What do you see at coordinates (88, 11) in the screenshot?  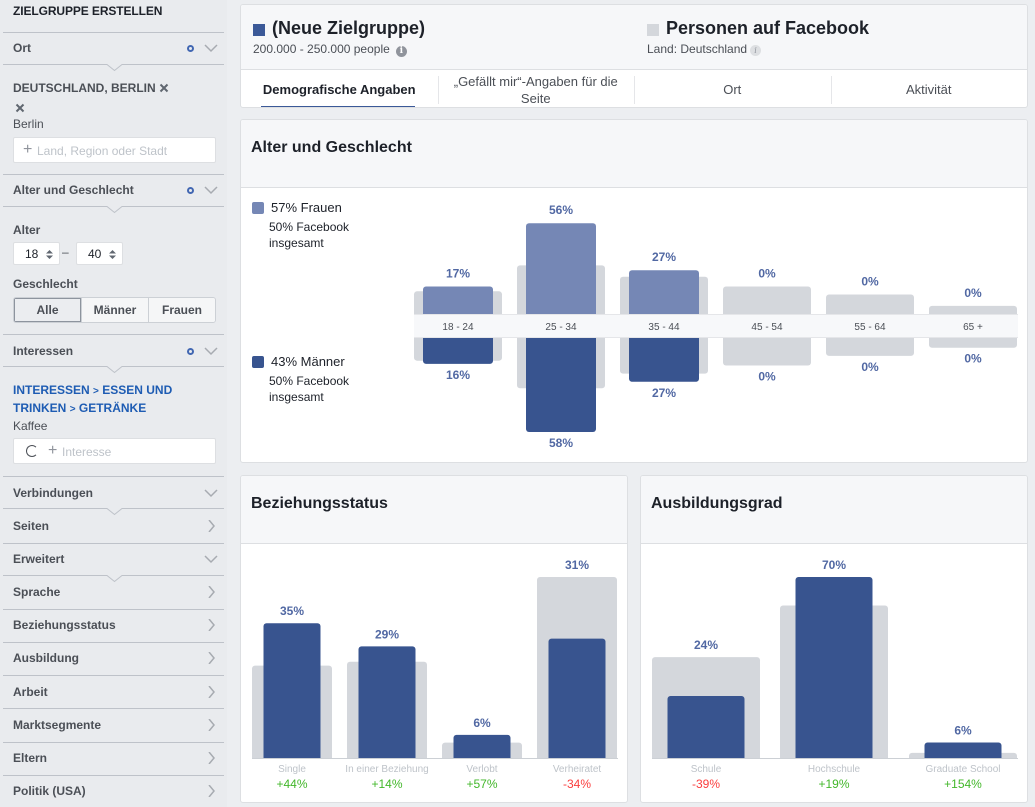 I see `sidebar-title: ZIELGRUPPE ERSTELLEN` at bounding box center [88, 11].